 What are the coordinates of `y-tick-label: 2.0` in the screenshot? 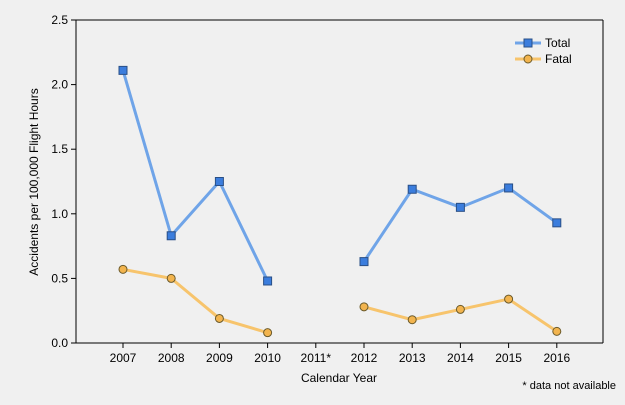 It's located at (59, 85).